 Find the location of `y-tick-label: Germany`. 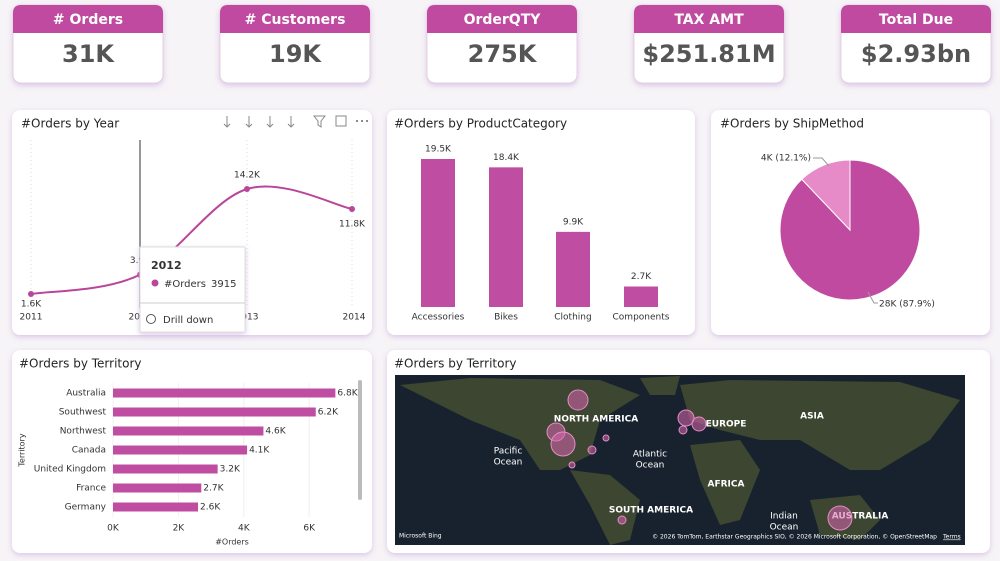

y-tick-label: Germany is located at coordinates (86, 508).